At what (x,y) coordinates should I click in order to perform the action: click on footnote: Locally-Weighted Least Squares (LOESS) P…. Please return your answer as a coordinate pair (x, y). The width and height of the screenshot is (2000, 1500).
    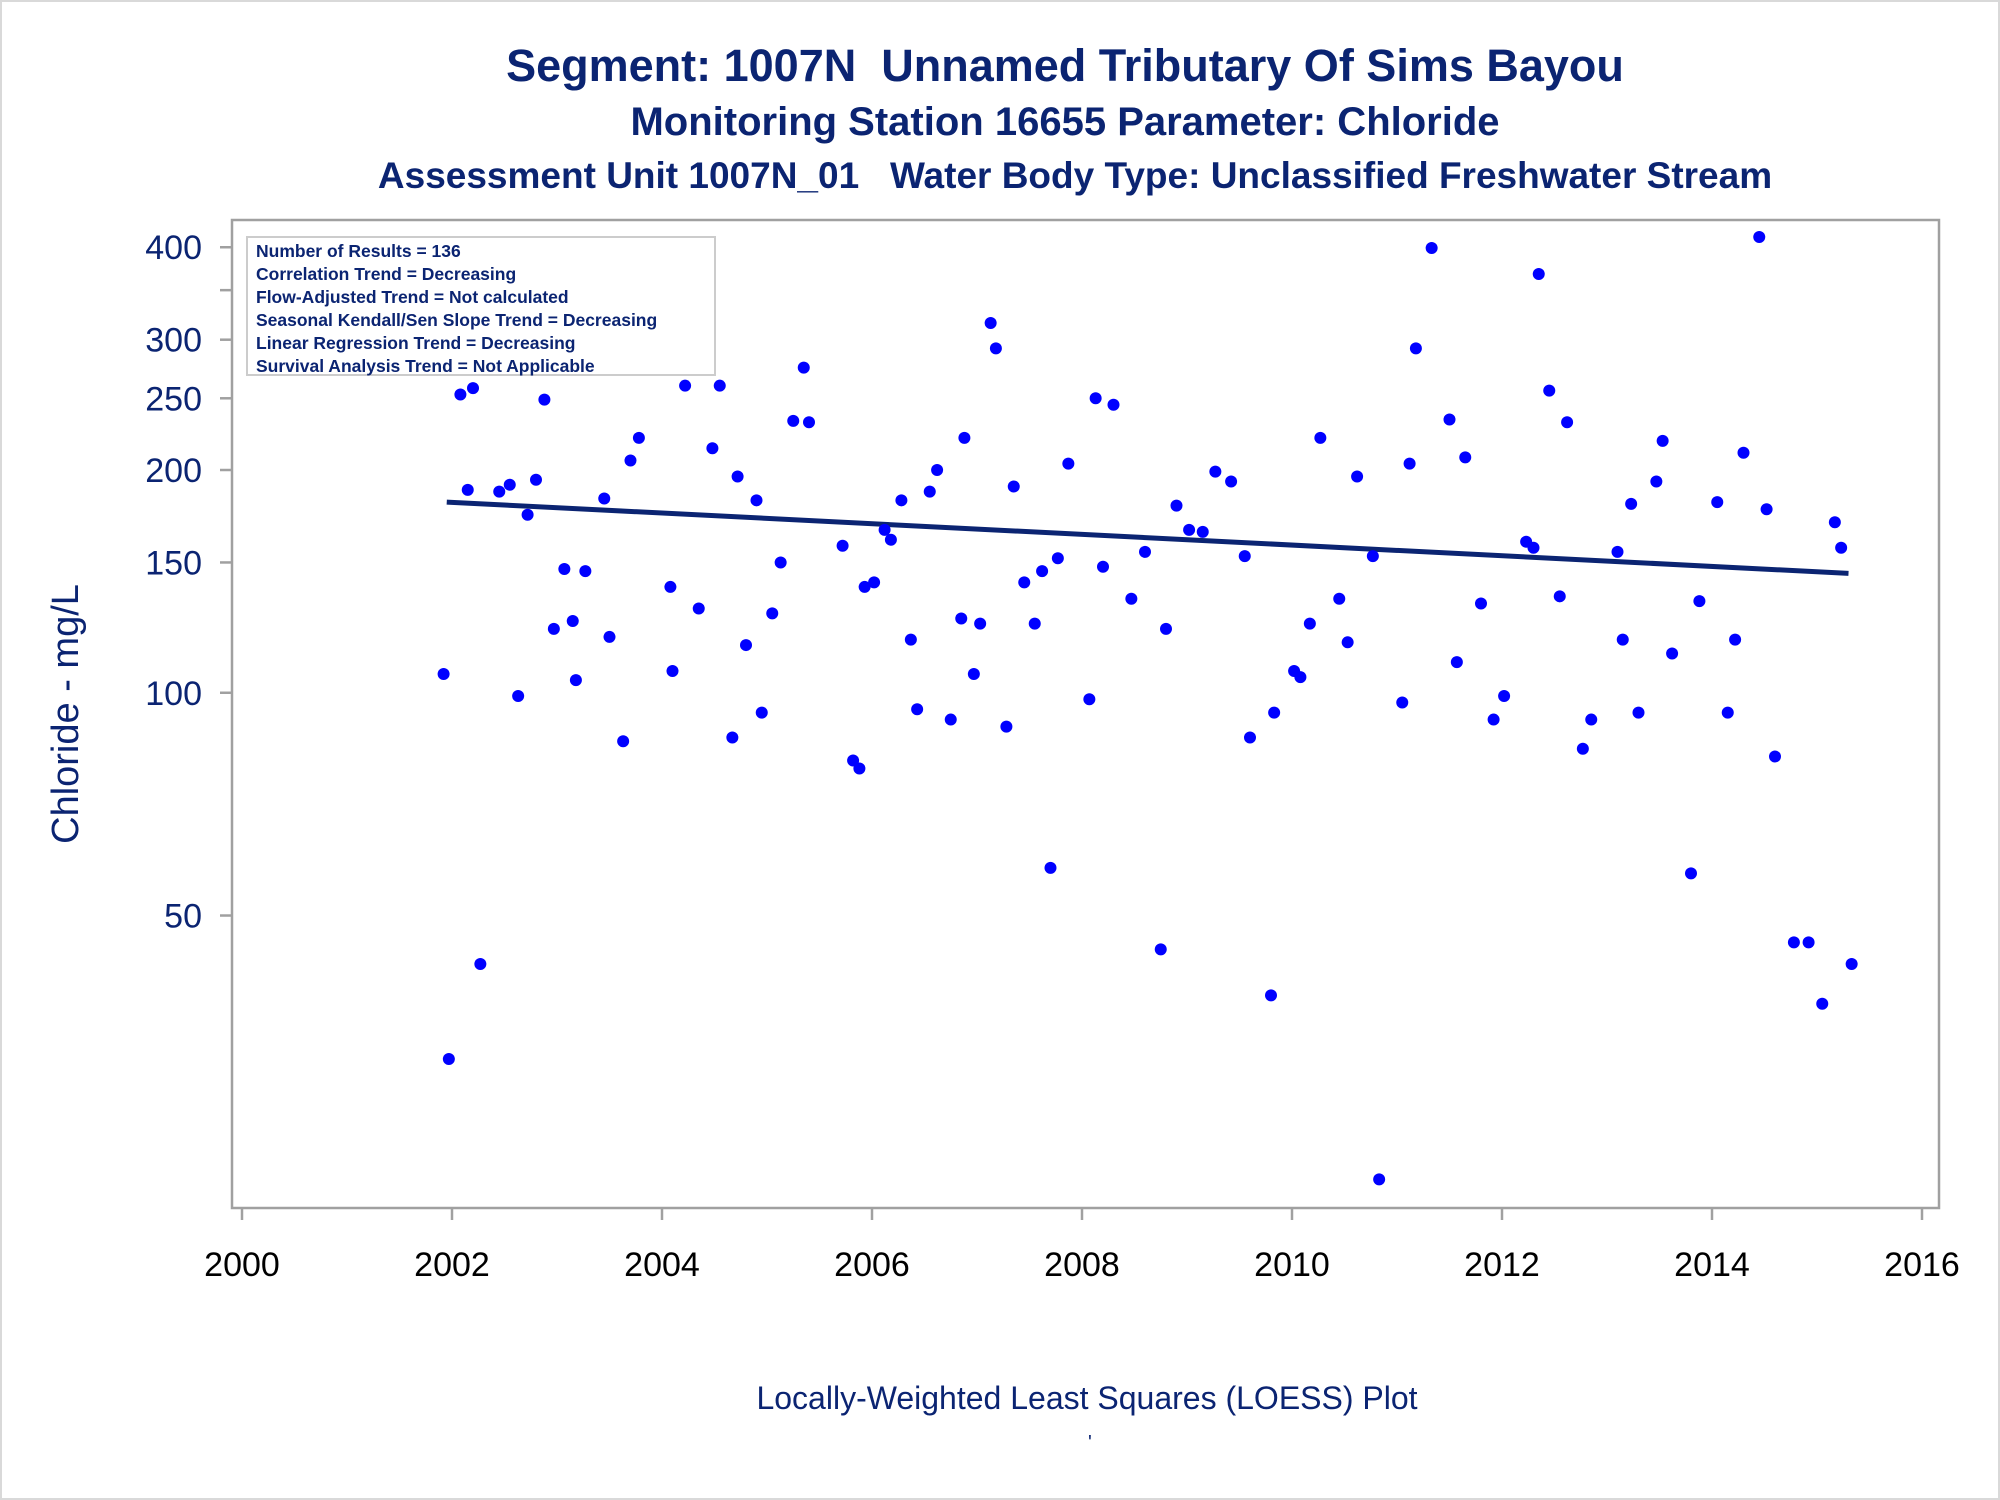
    Looking at the image, I should click on (1087, 1398).